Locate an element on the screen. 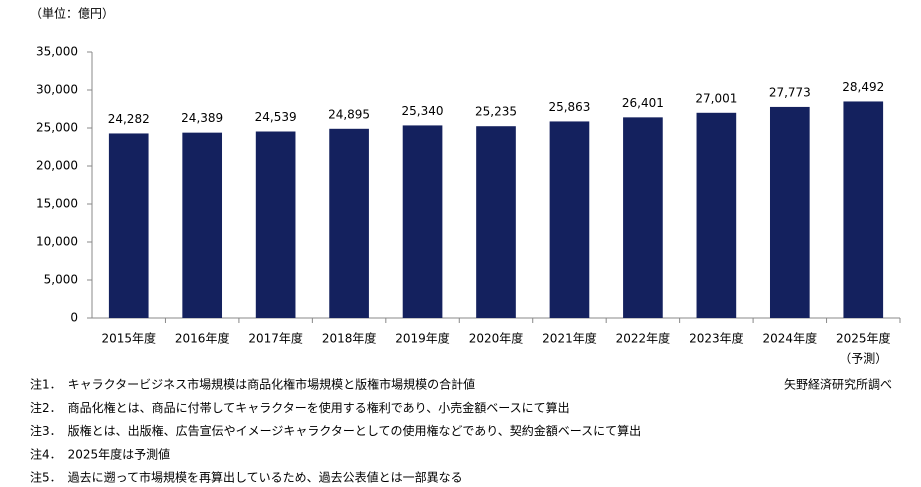  value-label: 24,895 is located at coordinates (349, 114).